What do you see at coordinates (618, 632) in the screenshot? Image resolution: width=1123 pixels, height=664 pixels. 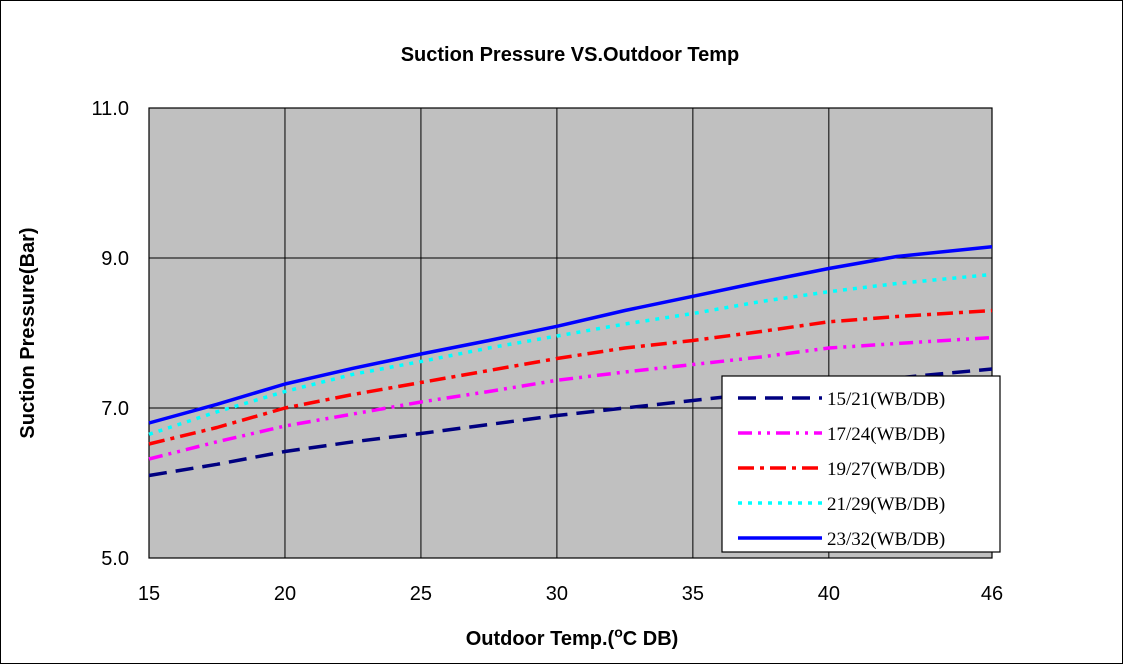 I see `x-axis-label-degree: o` at bounding box center [618, 632].